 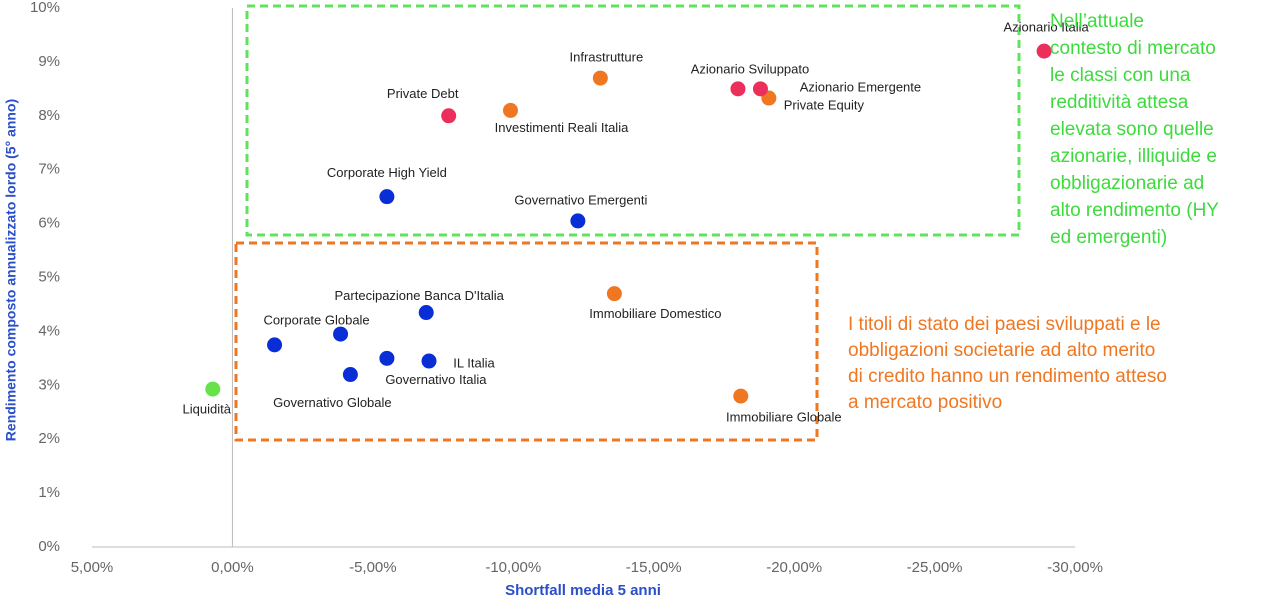 I want to click on annotation: azionarie, illiquide e, so click(x=1133, y=156).